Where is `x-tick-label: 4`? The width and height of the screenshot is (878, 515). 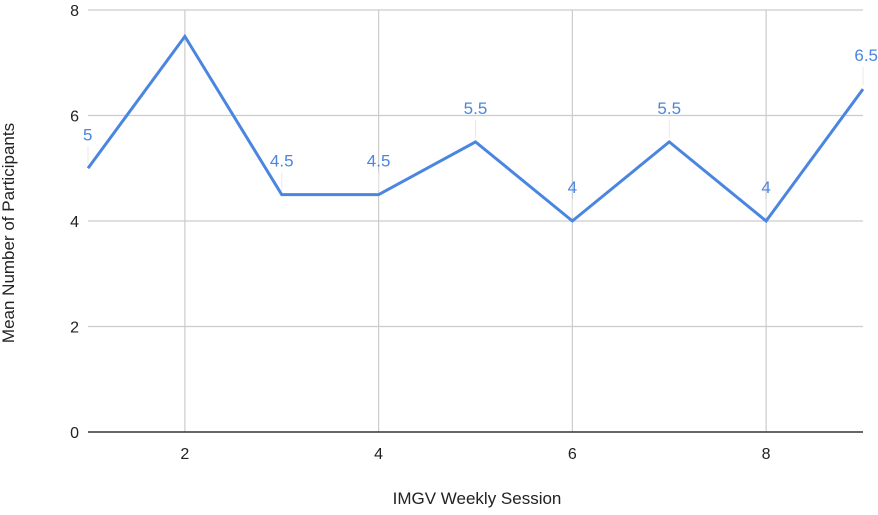 x-tick-label: 4 is located at coordinates (378, 454).